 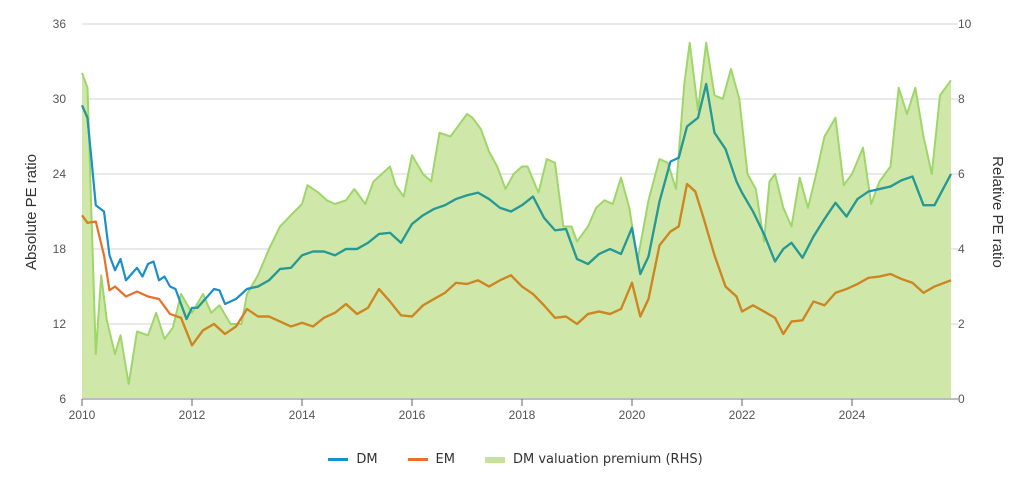 I want to click on x-tick-label: 2012, so click(x=192, y=415).